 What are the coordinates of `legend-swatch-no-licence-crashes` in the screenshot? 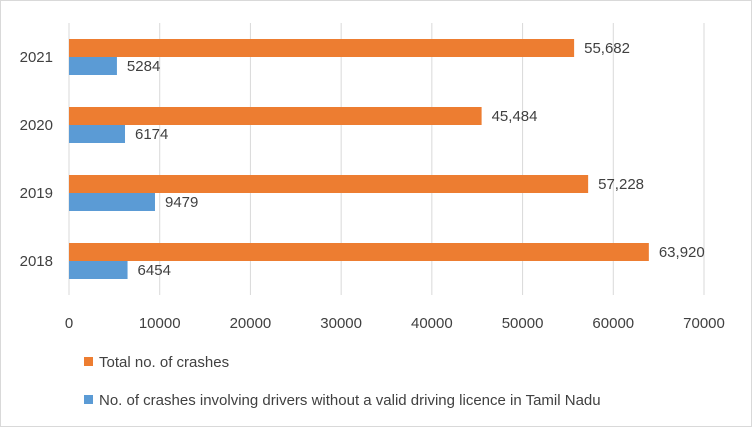 It's located at (88, 399).